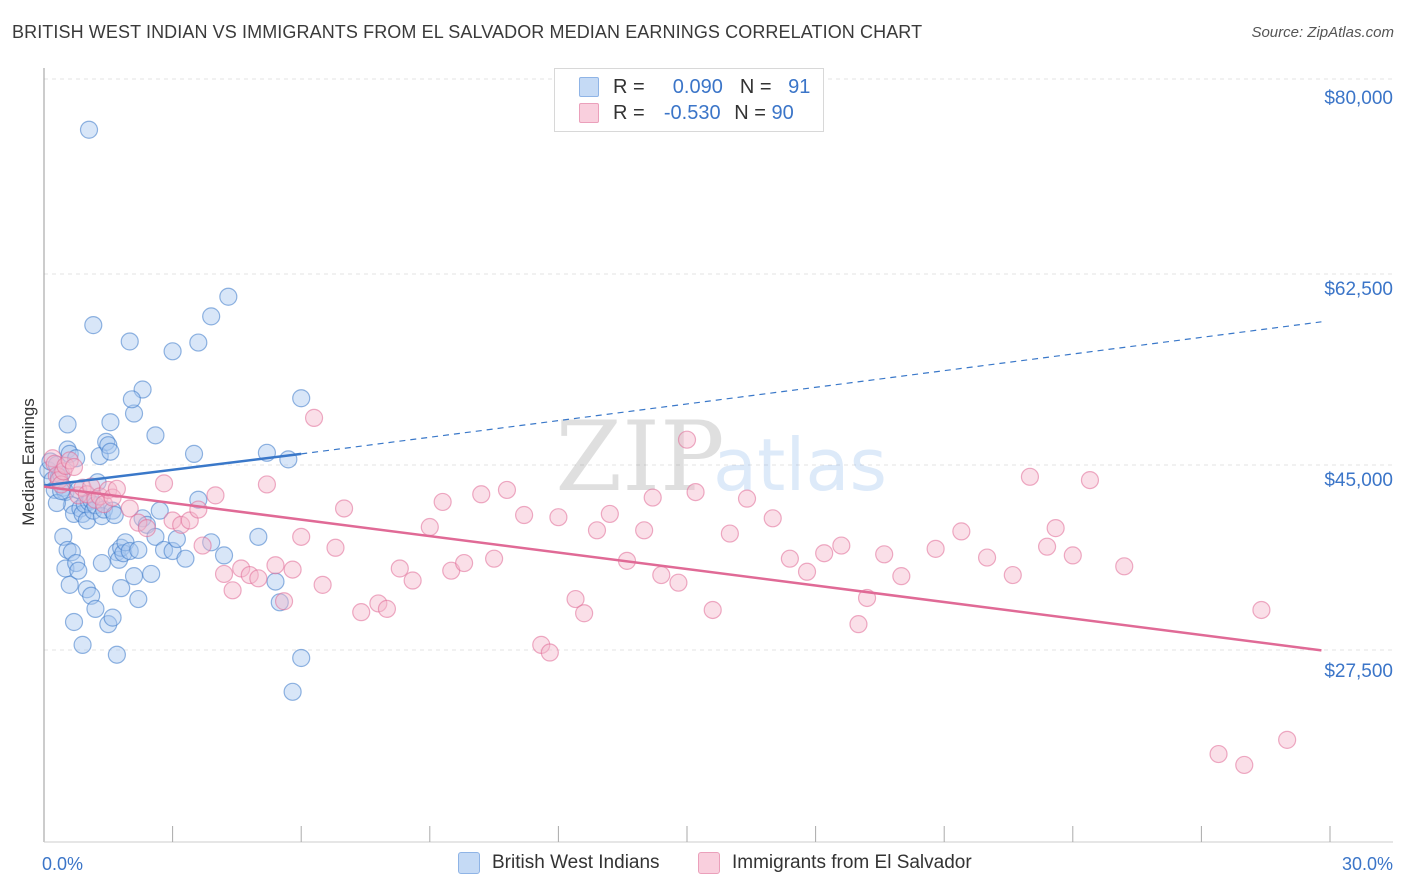 This screenshot has height=892, width=1406. What do you see at coordinates (1322, 32) in the screenshot?
I see `source-label: Source: ZipAtlas.com` at bounding box center [1322, 32].